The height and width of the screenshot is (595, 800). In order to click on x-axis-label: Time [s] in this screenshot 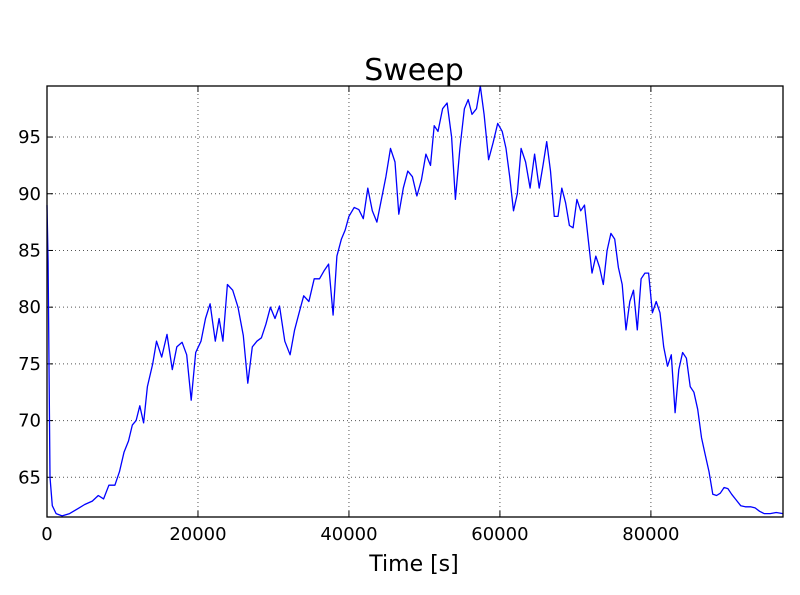, I will do `click(413, 564)`.